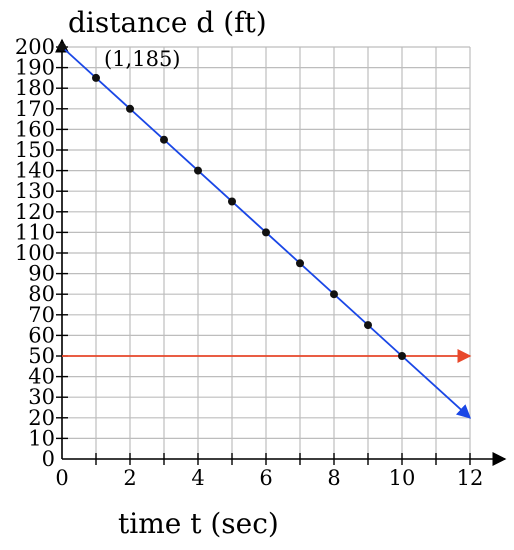 The width and height of the screenshot is (514, 550). Describe the element at coordinates (402, 478) in the screenshot. I see `x-tick-label-10: 10` at that location.